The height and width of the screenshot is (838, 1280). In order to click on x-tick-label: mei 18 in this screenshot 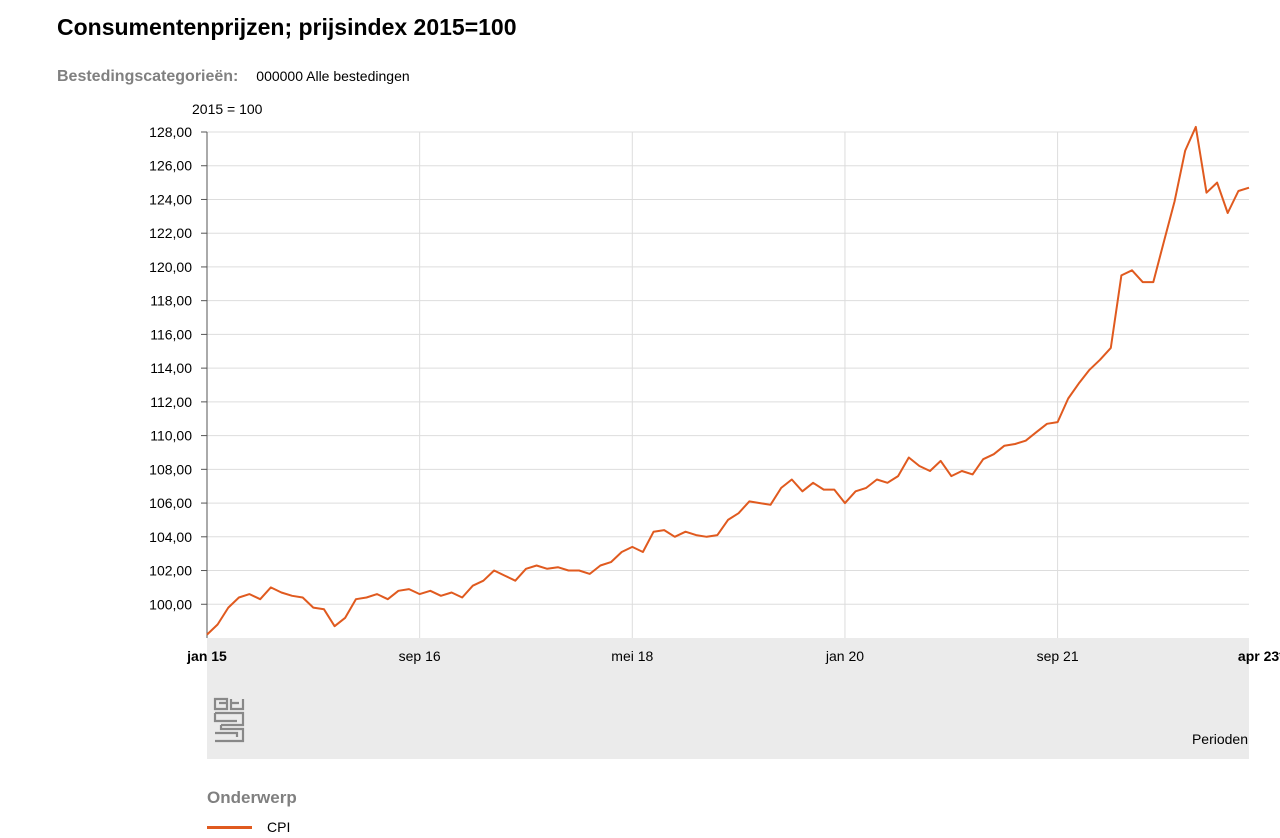, I will do `click(632, 656)`.